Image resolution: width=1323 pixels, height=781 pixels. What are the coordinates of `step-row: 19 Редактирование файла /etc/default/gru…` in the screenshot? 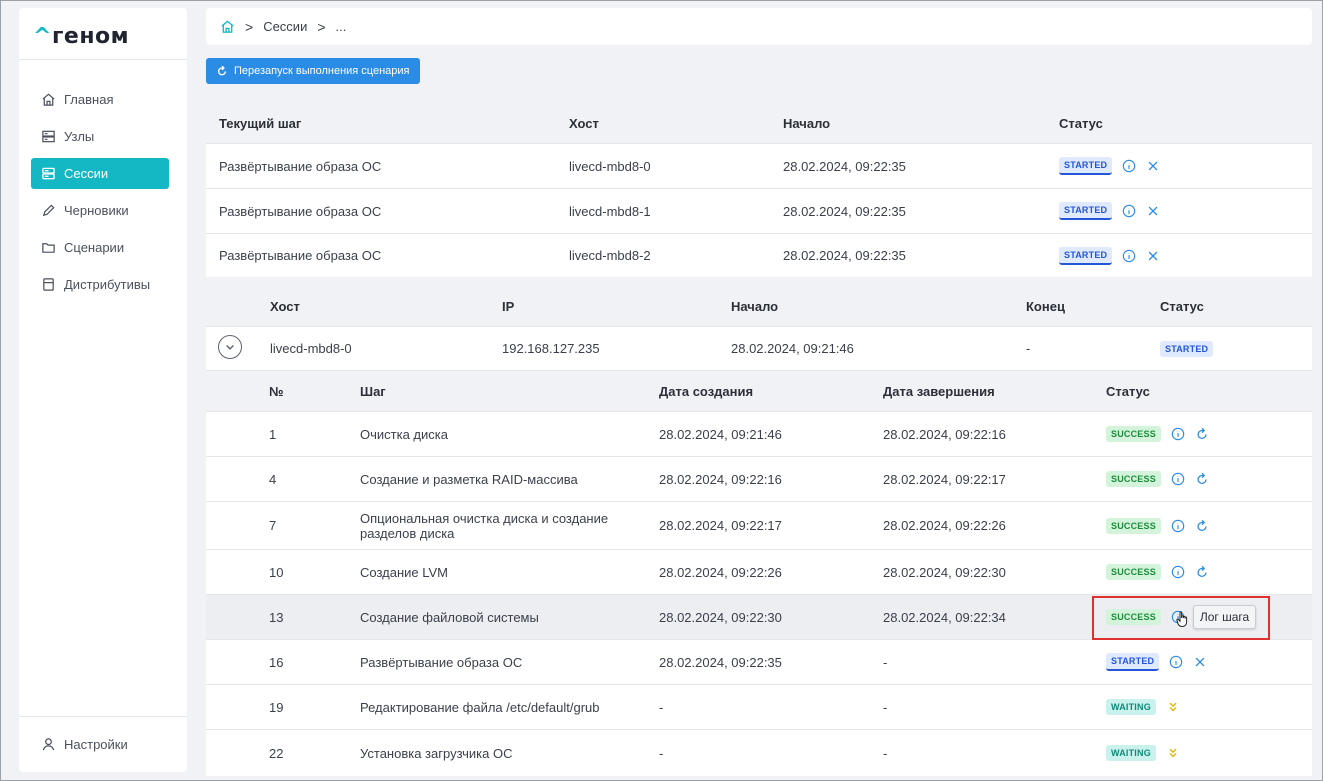 It's located at (759, 707).